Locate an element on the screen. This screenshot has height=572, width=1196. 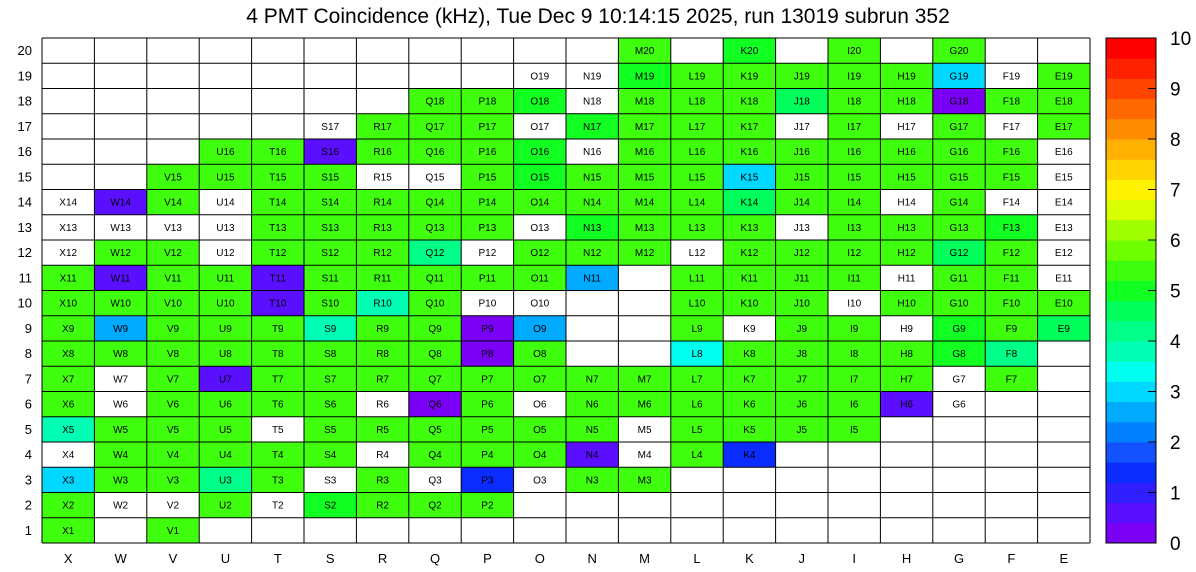
cell-label-e11: E11 is located at coordinates (1063, 278).